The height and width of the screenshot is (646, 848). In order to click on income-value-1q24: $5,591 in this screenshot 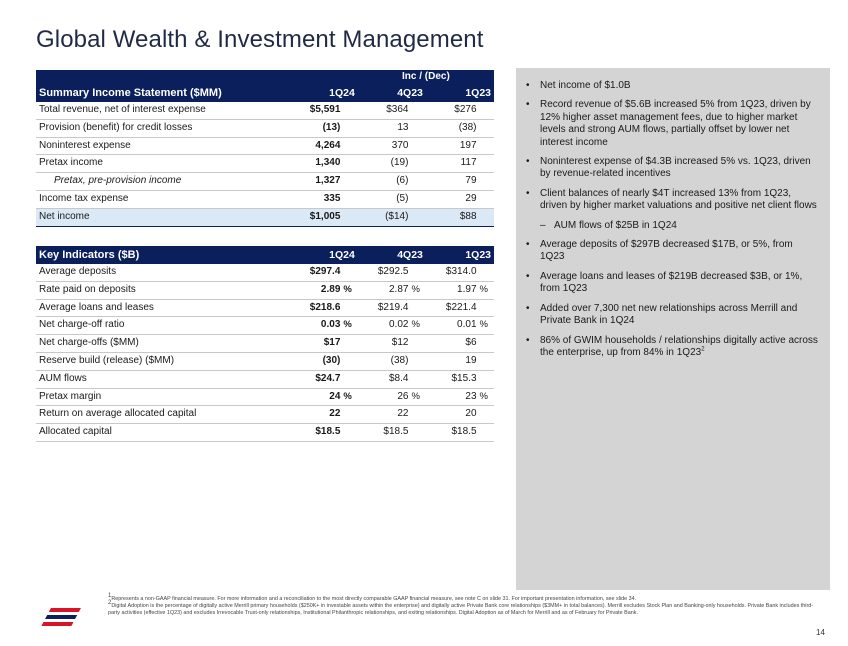, I will do `click(313, 111)`.